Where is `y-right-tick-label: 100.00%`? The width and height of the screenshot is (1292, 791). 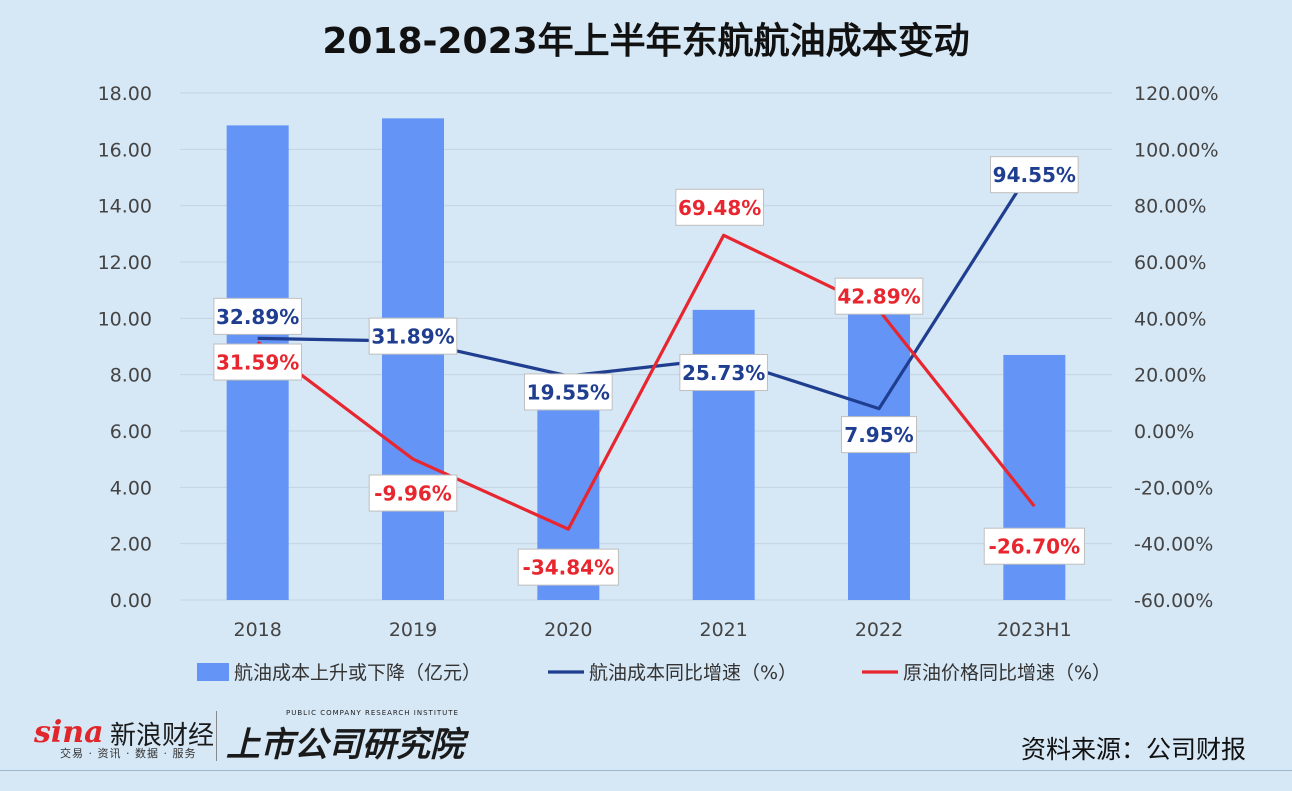 y-right-tick-label: 100.00% is located at coordinates (1176, 150).